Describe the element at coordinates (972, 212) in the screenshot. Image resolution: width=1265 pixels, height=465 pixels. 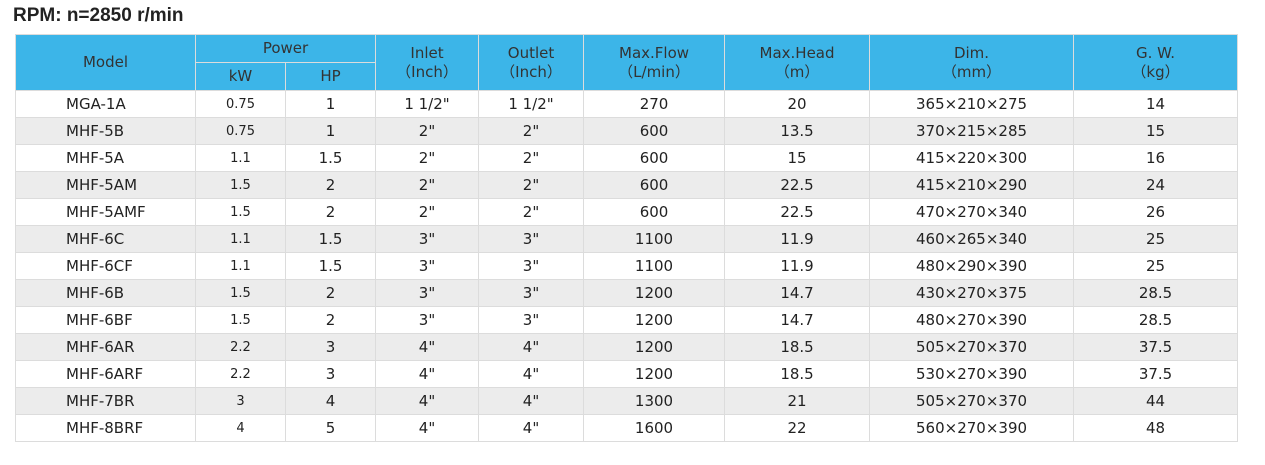
I see `cell-dim: 470×270×340` at that location.